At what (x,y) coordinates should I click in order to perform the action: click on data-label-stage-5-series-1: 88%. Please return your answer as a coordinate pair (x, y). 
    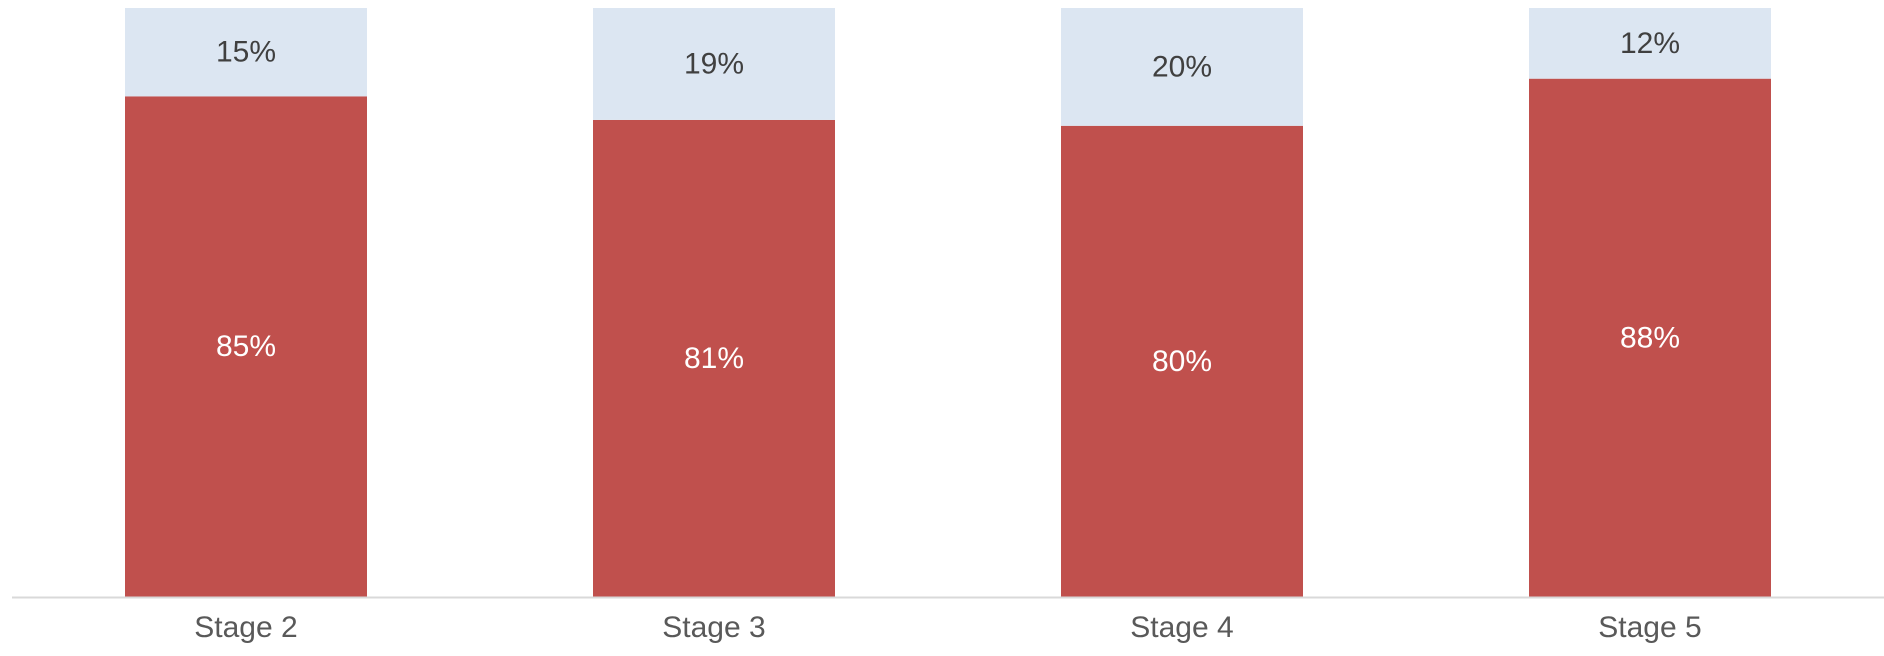
    Looking at the image, I should click on (1650, 337).